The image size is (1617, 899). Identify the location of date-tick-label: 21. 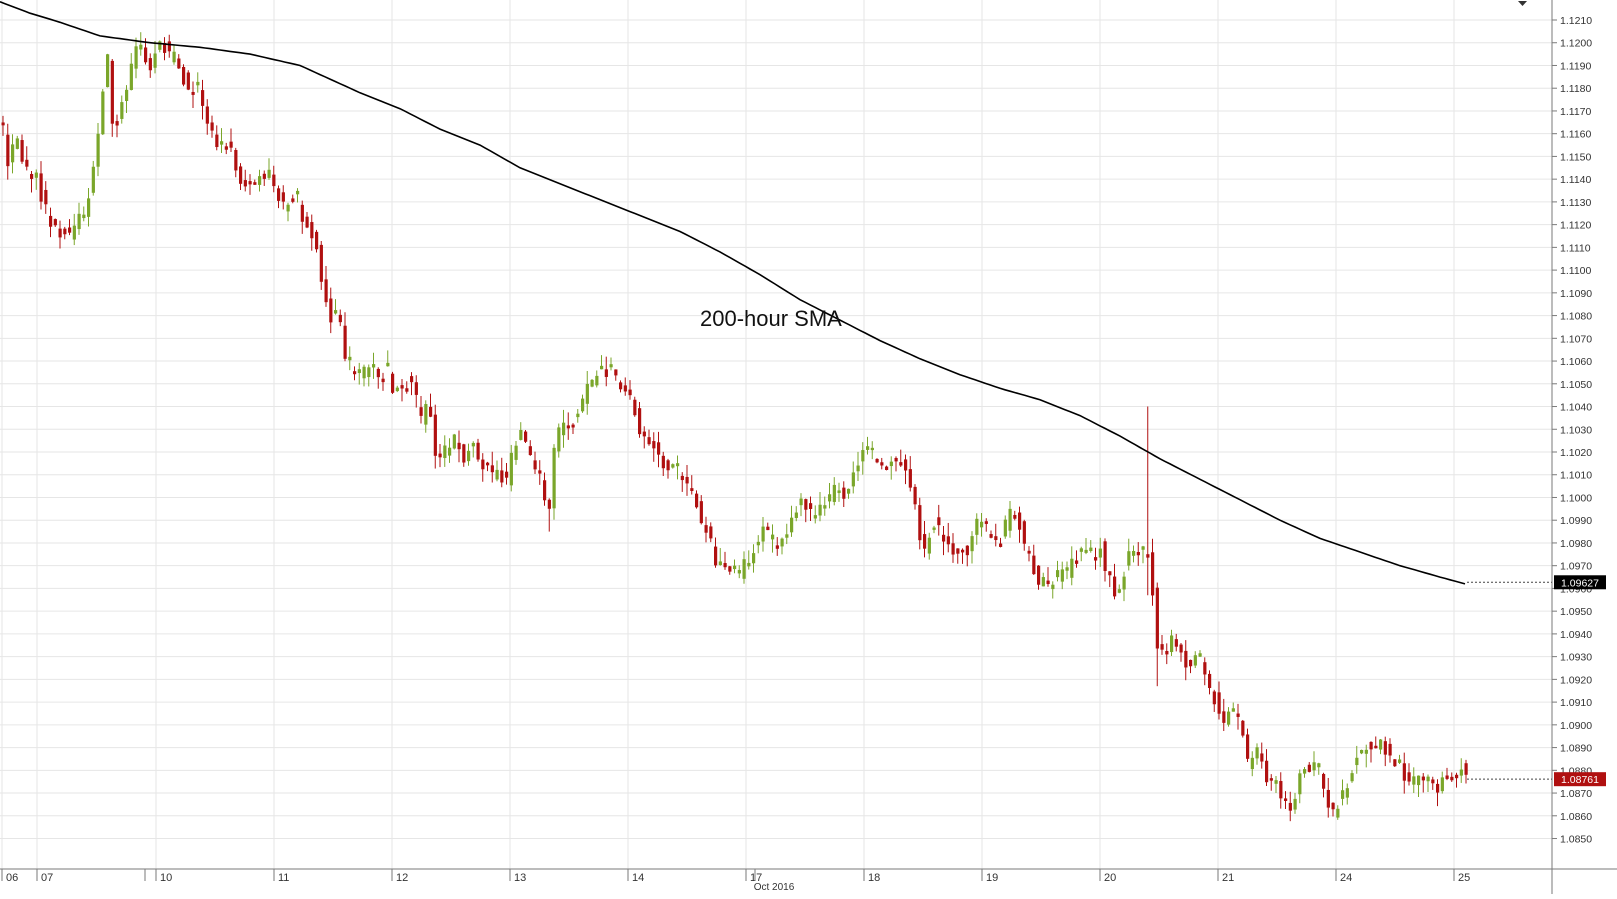
(1228, 878).